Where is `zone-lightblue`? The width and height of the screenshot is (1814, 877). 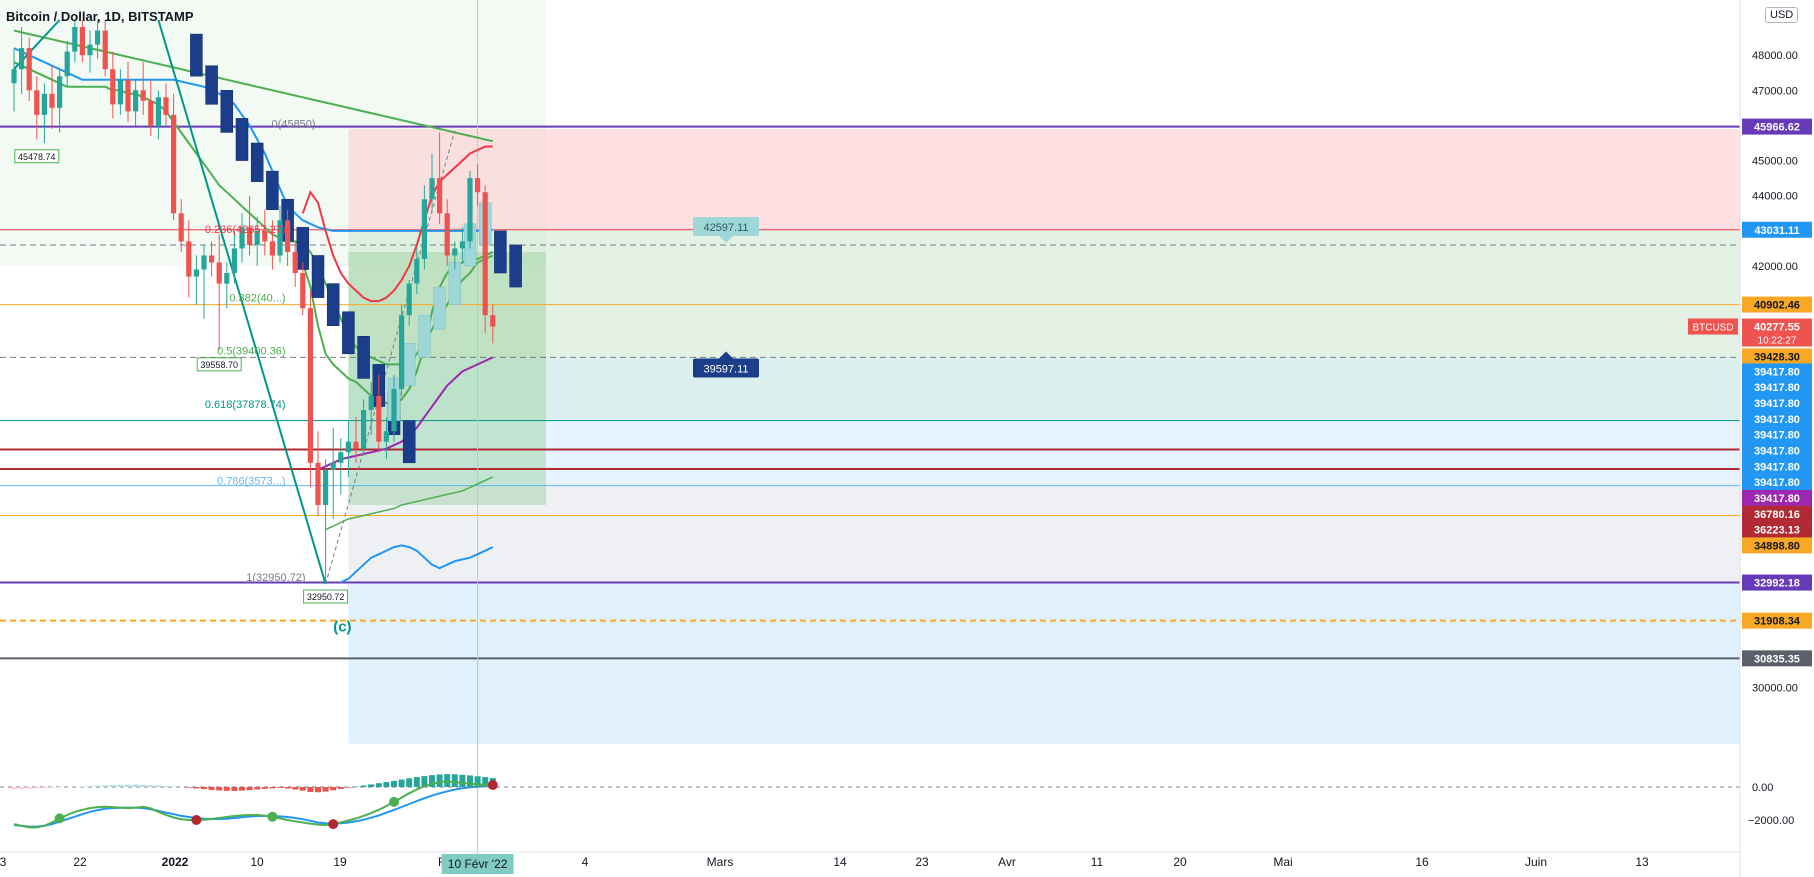 zone-lightblue is located at coordinates (1044, 453).